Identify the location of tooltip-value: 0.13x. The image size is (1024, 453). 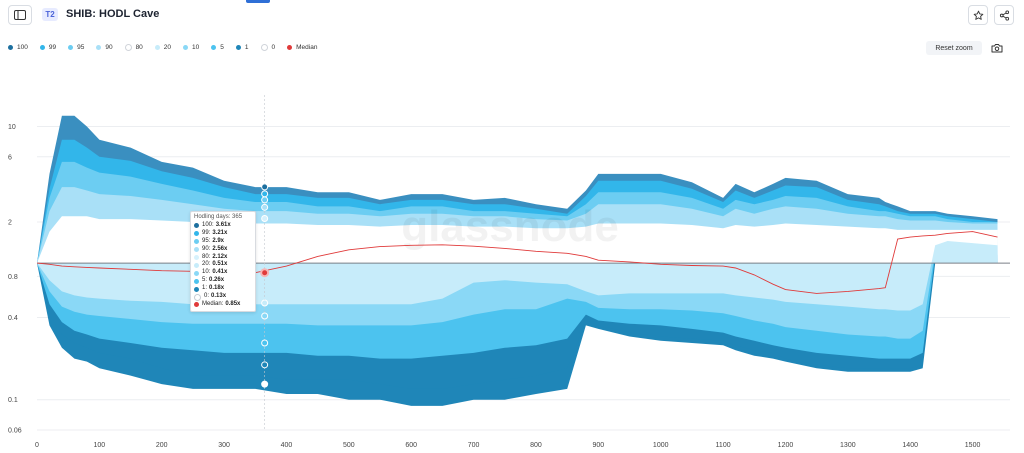
(219, 296).